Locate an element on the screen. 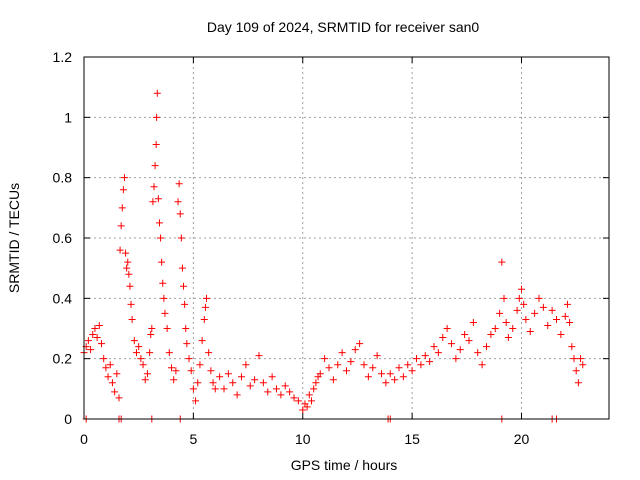 The image size is (640, 480). x-tick-label: 20 is located at coordinates (522, 439).